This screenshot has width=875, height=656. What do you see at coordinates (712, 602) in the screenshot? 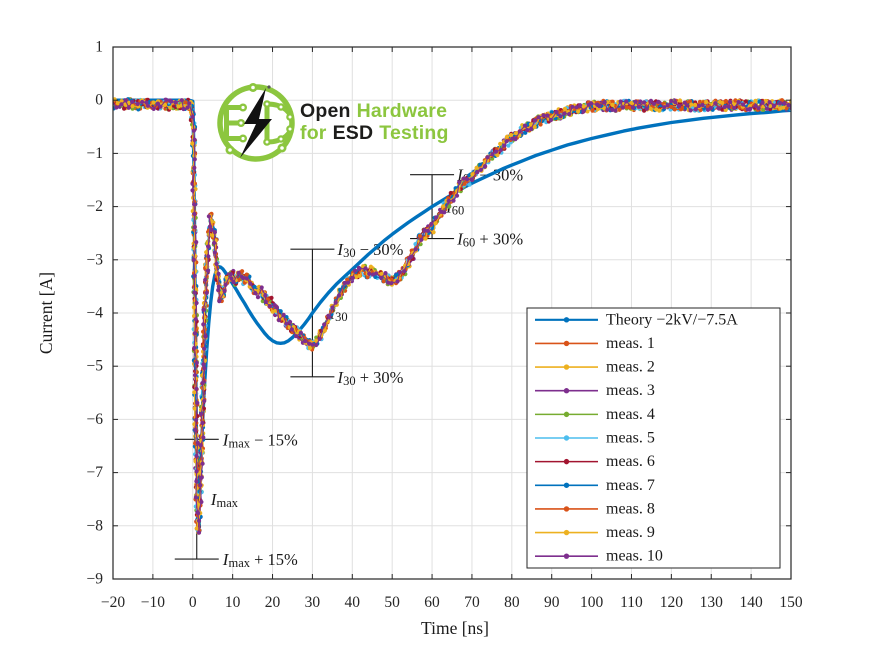
I see `x-tick-label: 130` at bounding box center [712, 602].